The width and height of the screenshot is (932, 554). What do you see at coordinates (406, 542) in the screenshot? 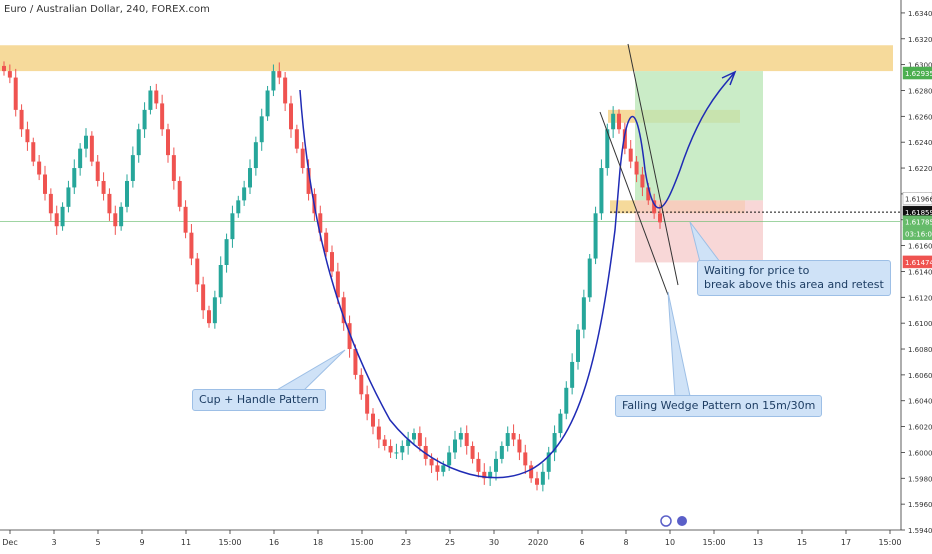
I see `time-tick-label: 23` at bounding box center [406, 542].